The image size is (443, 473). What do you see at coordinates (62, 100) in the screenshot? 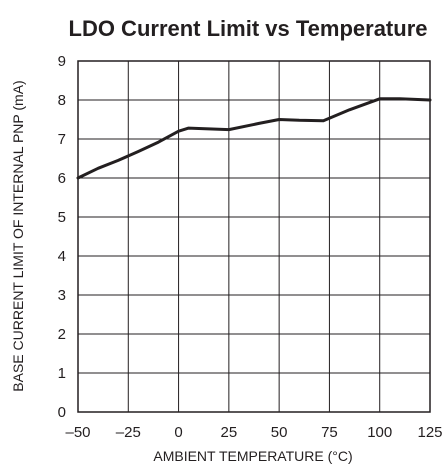
I see `y-tick-label: 8` at bounding box center [62, 100].